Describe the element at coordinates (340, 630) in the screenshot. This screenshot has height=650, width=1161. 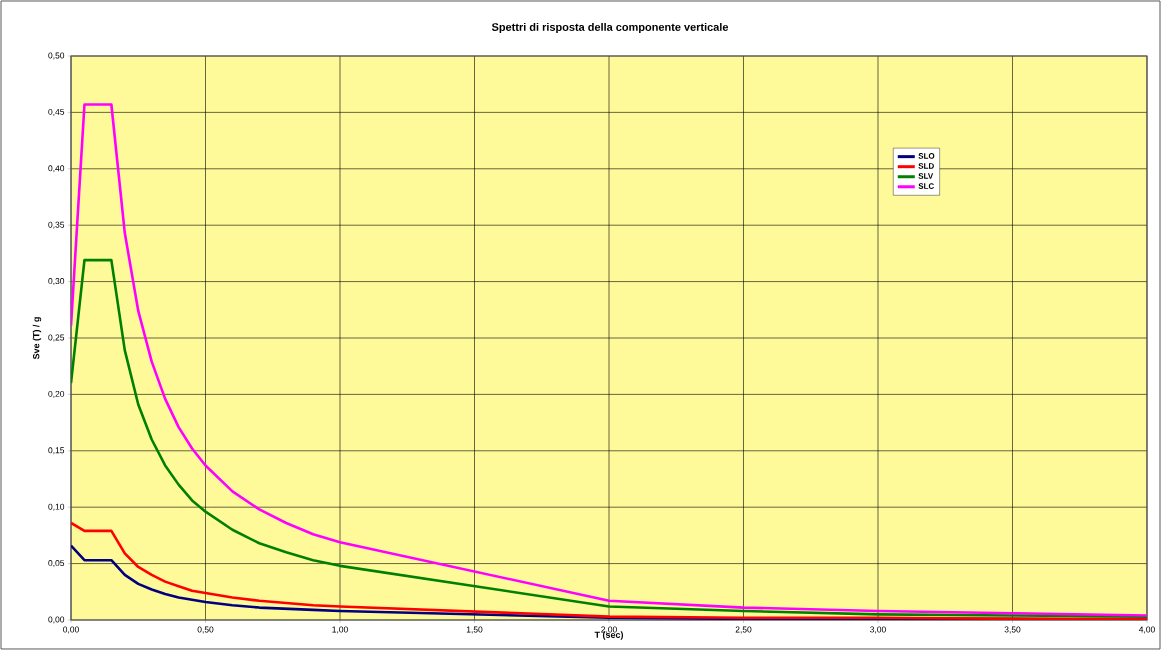
I see `x-tick-label: 1,00` at that location.